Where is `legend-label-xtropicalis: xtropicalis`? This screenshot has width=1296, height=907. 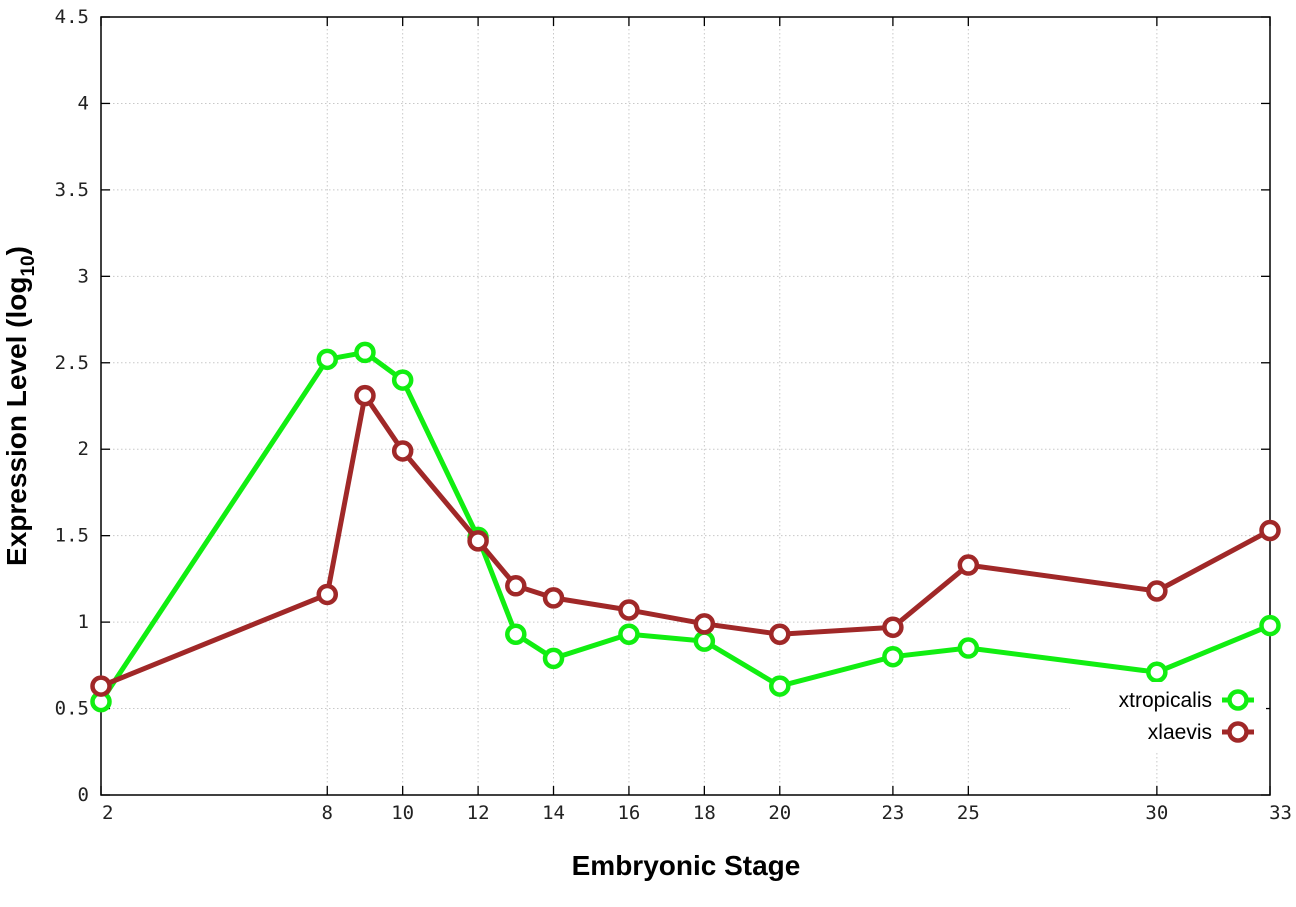 legend-label-xtropicalis: xtropicalis is located at coordinates (1165, 700).